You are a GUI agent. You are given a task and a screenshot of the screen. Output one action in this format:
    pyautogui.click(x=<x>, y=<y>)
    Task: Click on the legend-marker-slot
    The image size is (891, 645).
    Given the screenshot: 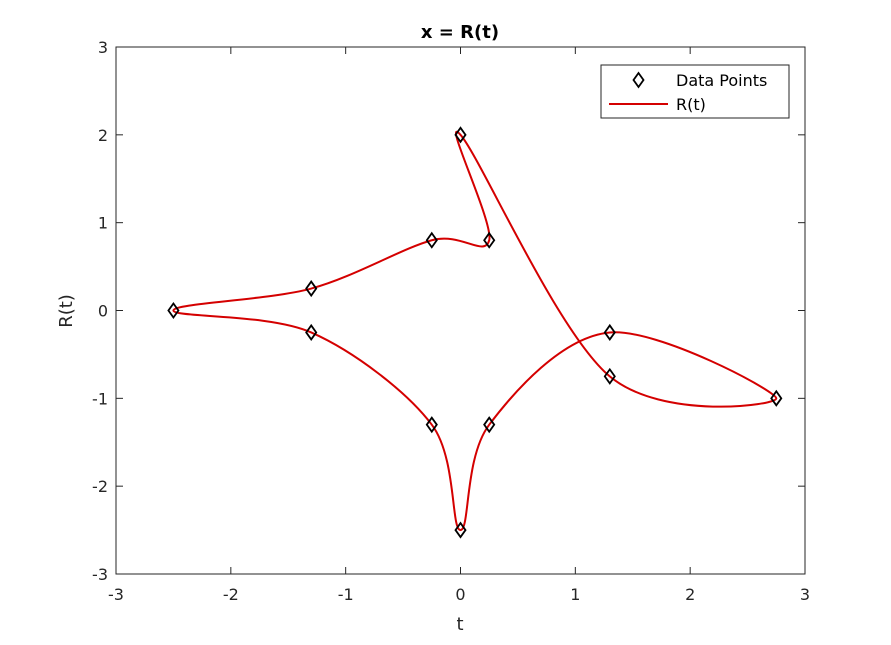 What is the action you would take?
    pyautogui.click(x=638, y=80)
    